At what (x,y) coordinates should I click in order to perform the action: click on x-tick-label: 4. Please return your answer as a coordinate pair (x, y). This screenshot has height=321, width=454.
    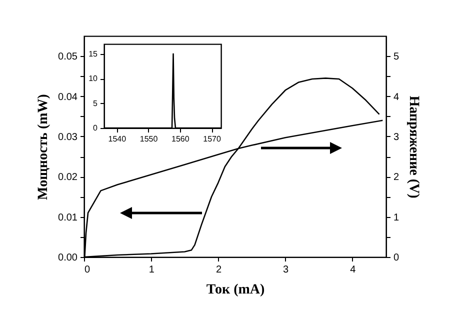
    Looking at the image, I should click on (353, 270).